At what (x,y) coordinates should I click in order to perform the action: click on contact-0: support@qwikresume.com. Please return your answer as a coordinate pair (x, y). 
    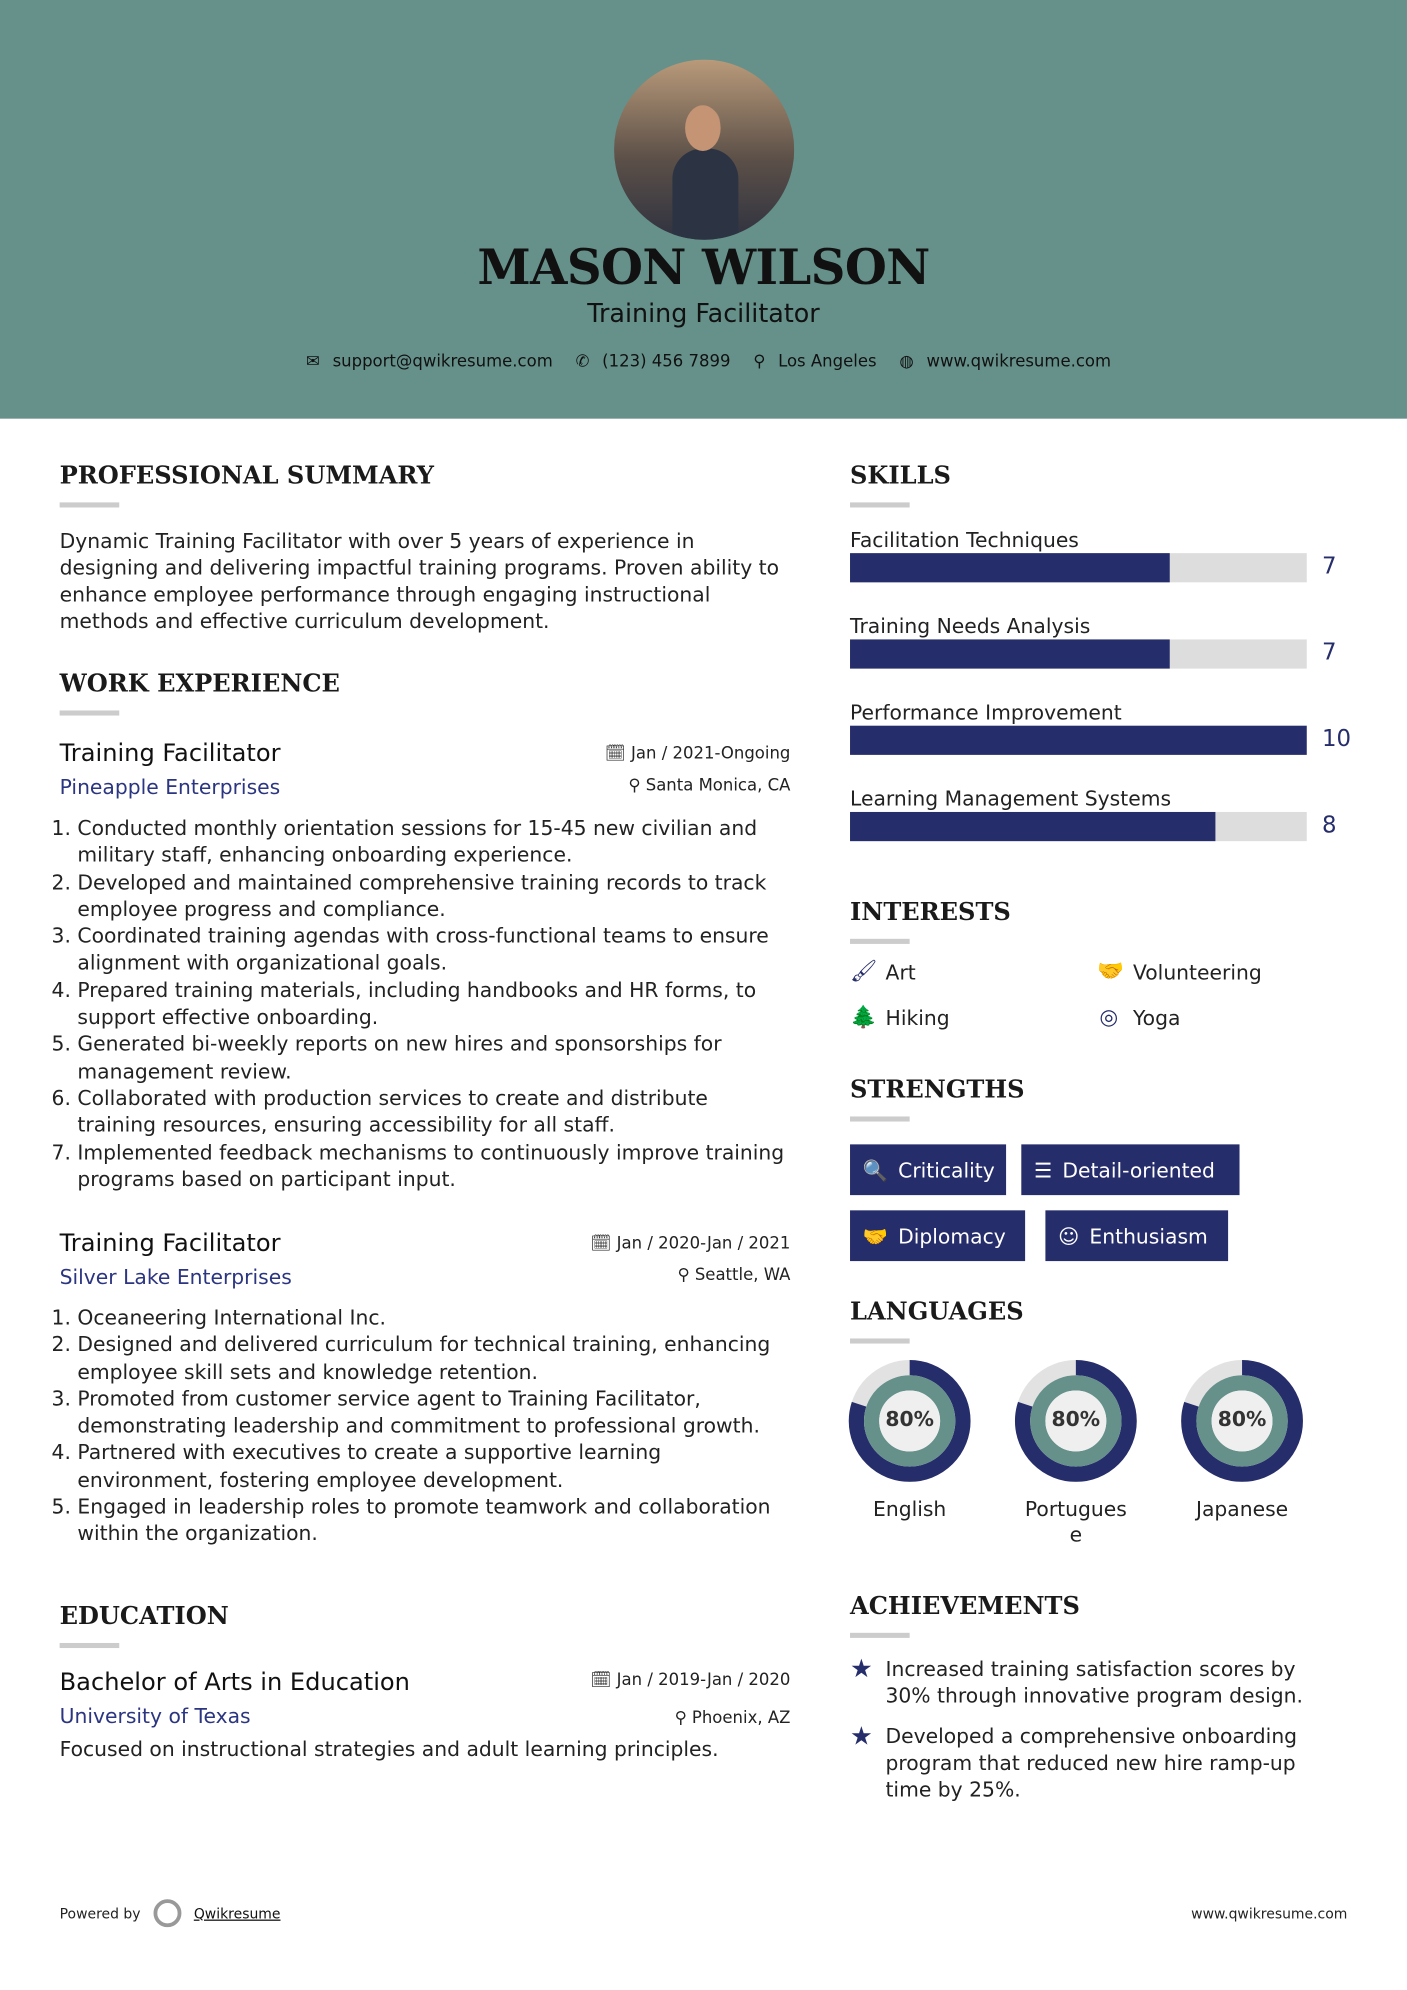
    Looking at the image, I should click on (442, 362).